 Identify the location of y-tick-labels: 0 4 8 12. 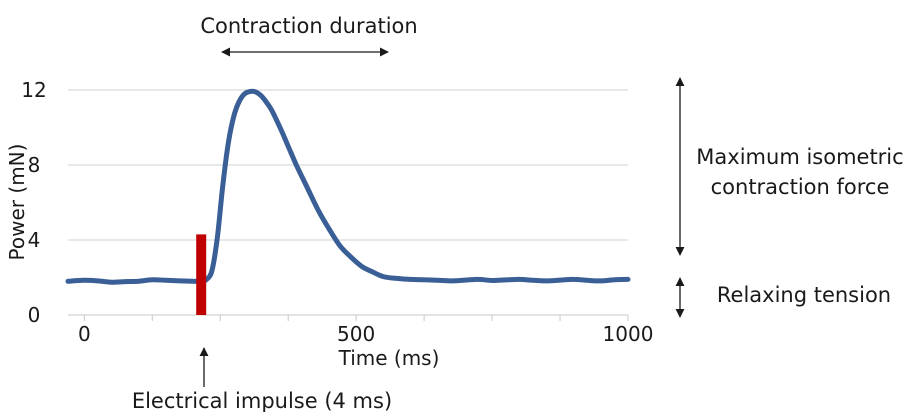
(33, 202).